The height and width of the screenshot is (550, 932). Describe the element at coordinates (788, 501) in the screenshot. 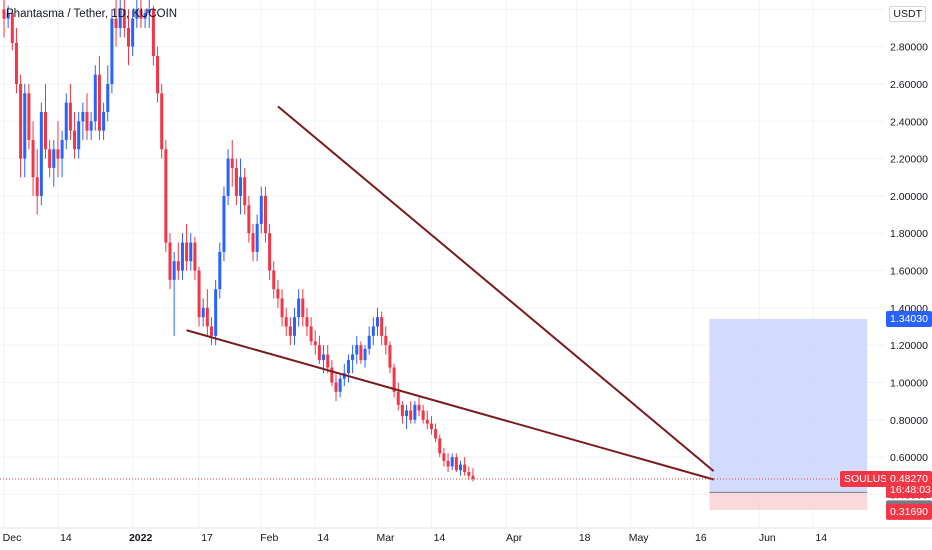

I see `stop-zone` at that location.